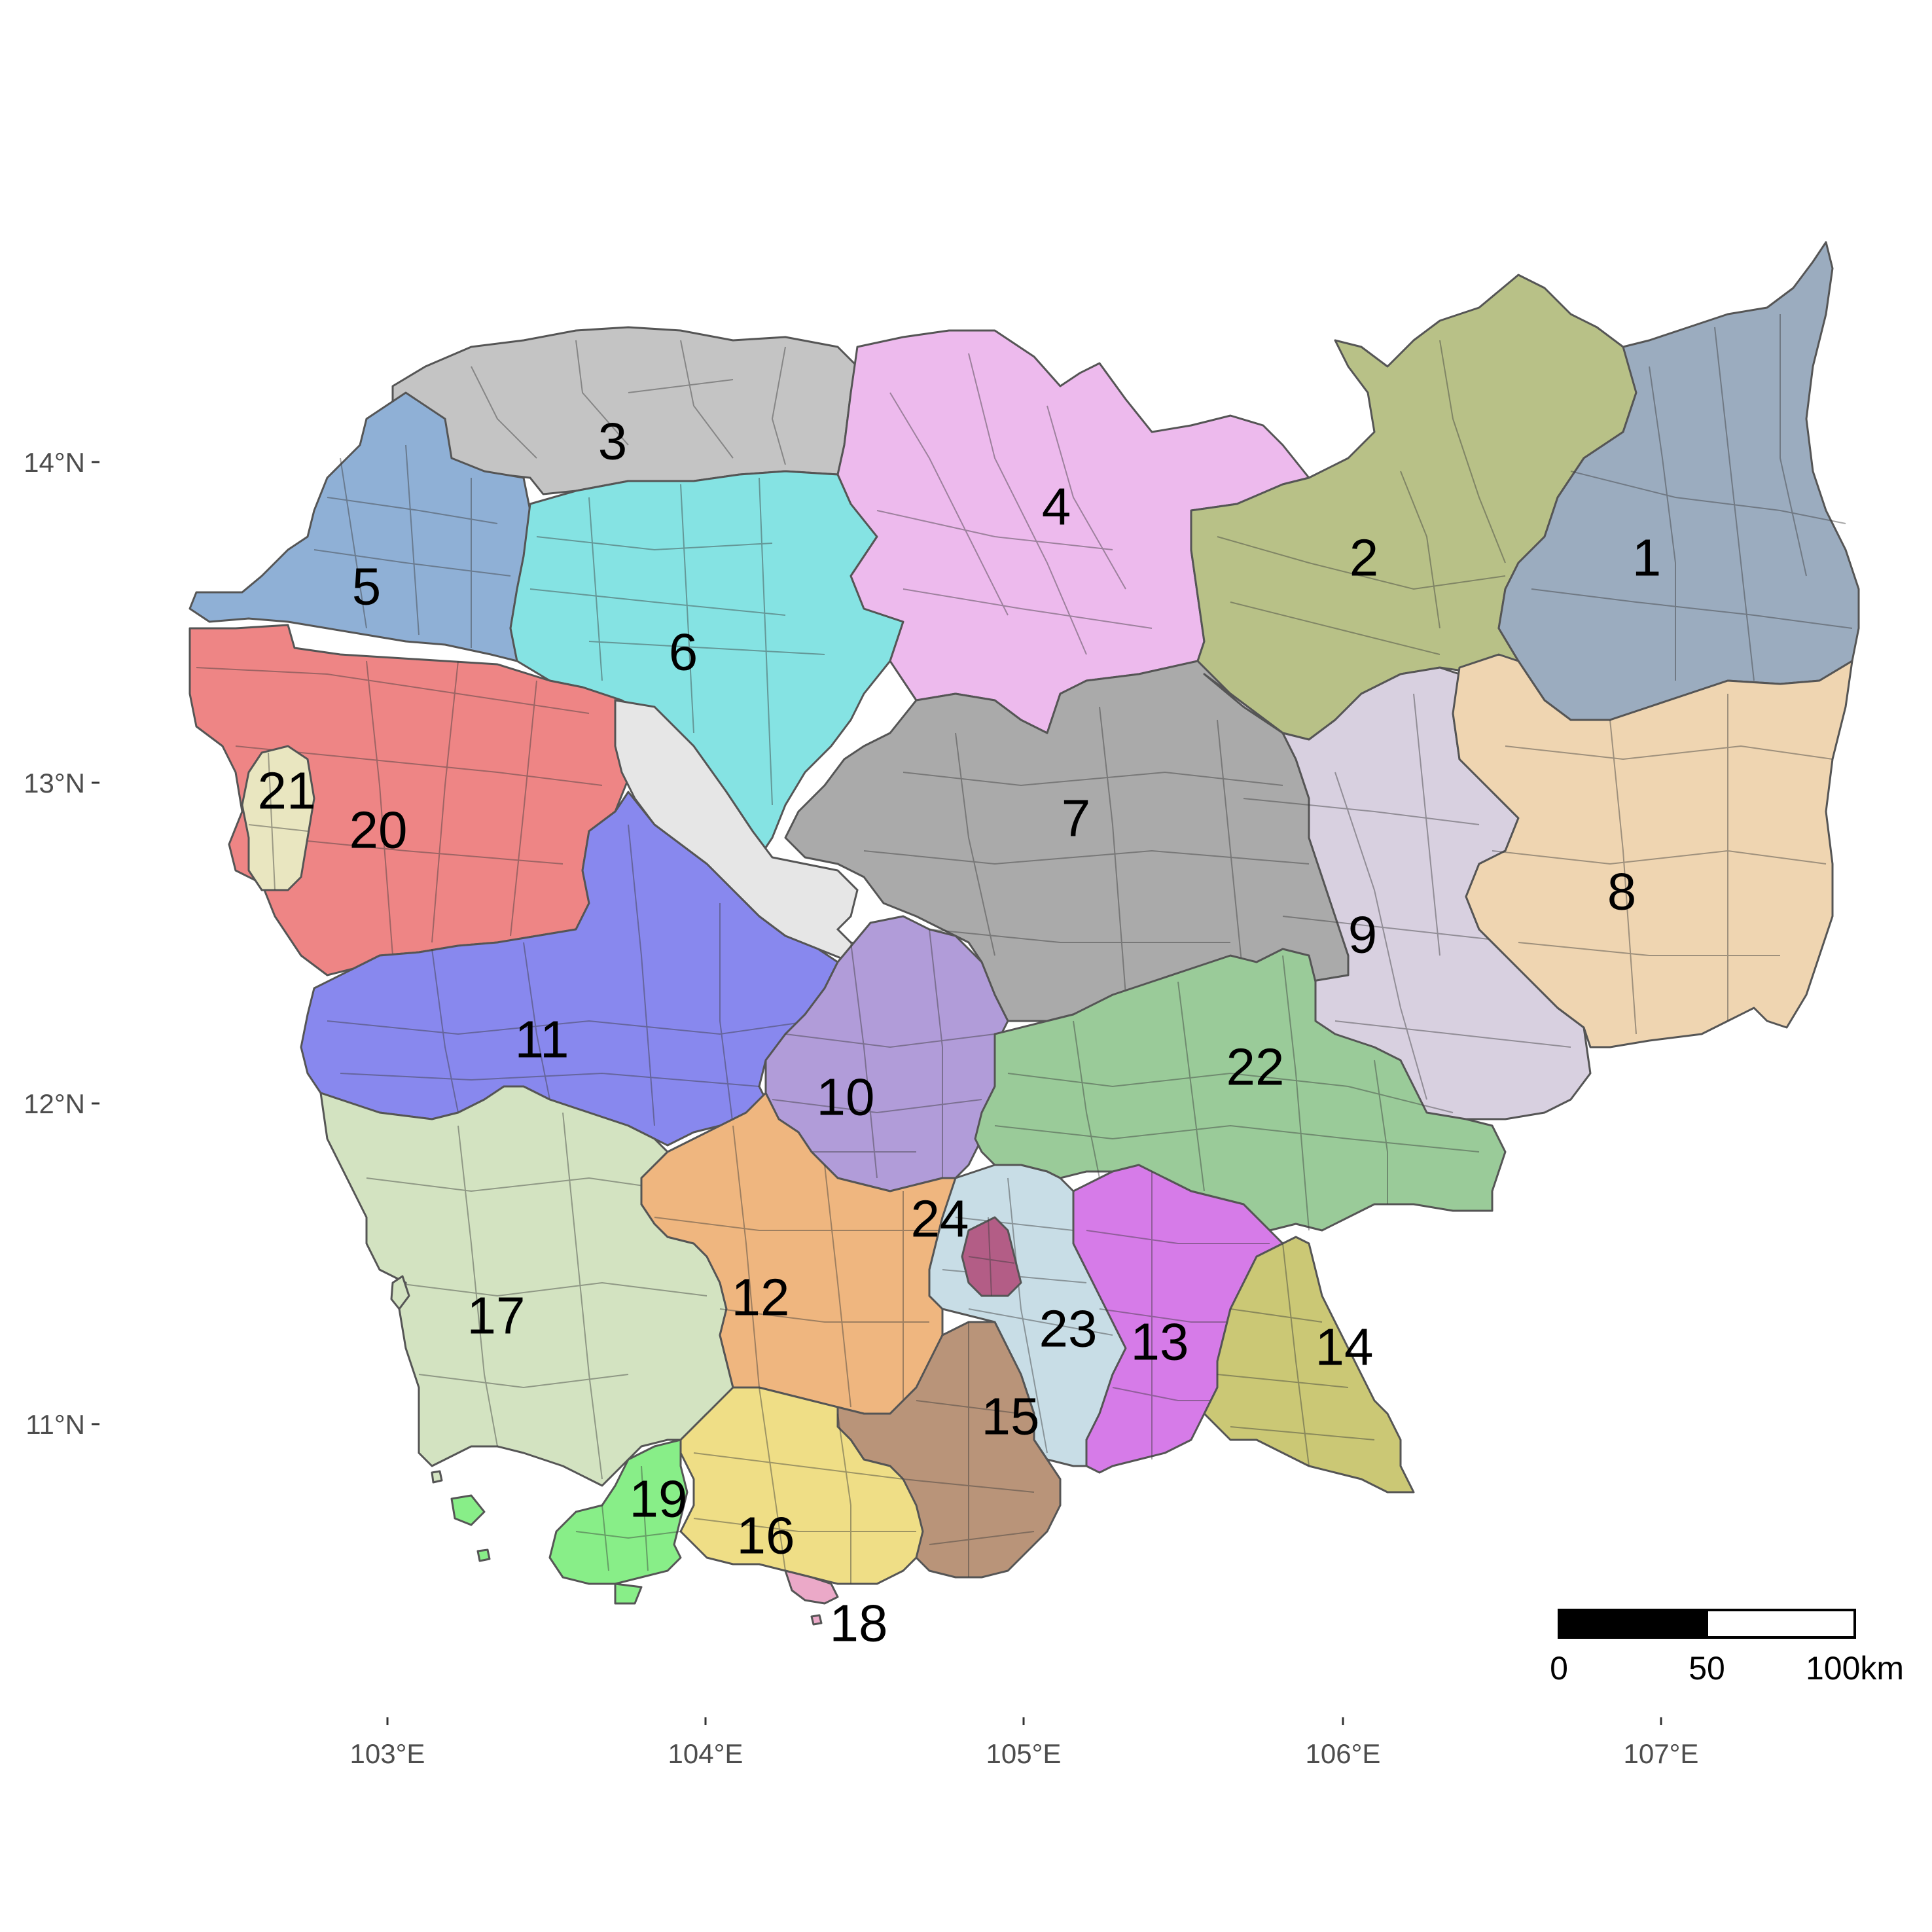  What do you see at coordinates (1363, 935) in the screenshot?
I see `region-label-9: 9` at bounding box center [1363, 935].